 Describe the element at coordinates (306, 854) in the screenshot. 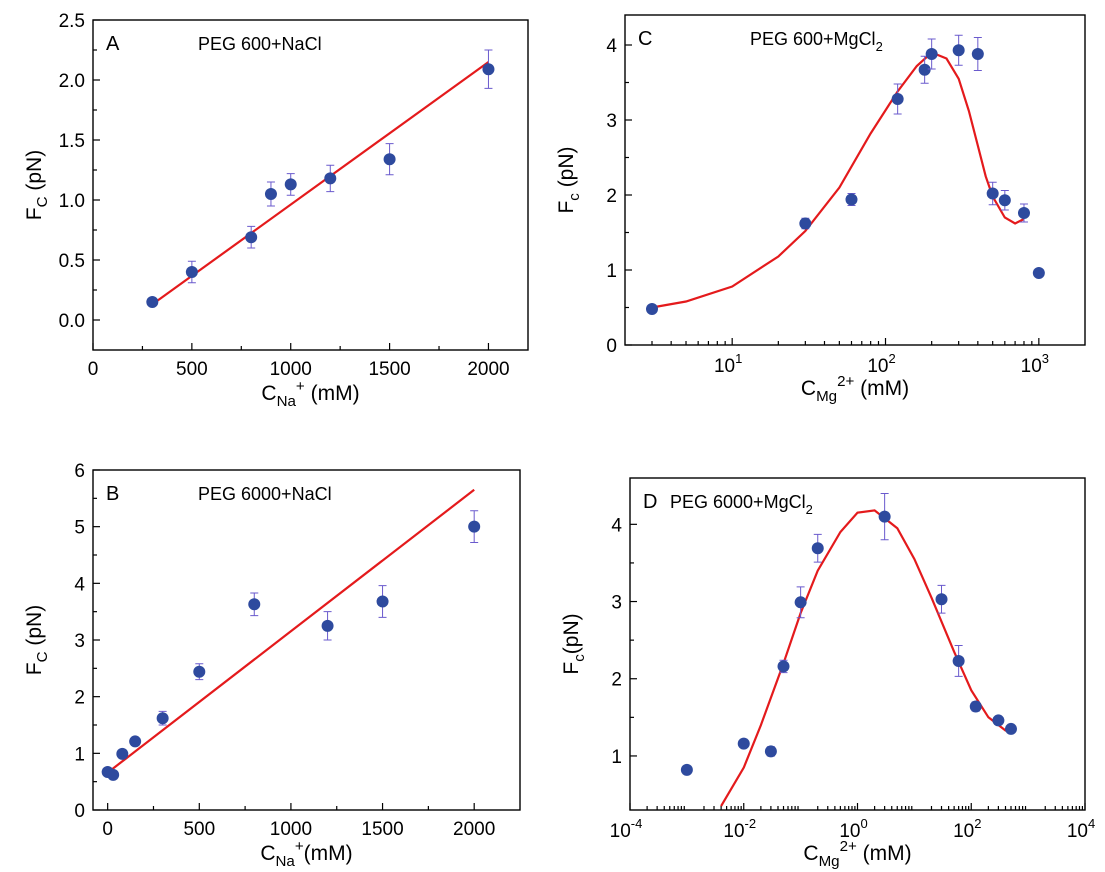

I see `x-axis-label: CNa+(mM)` at that location.